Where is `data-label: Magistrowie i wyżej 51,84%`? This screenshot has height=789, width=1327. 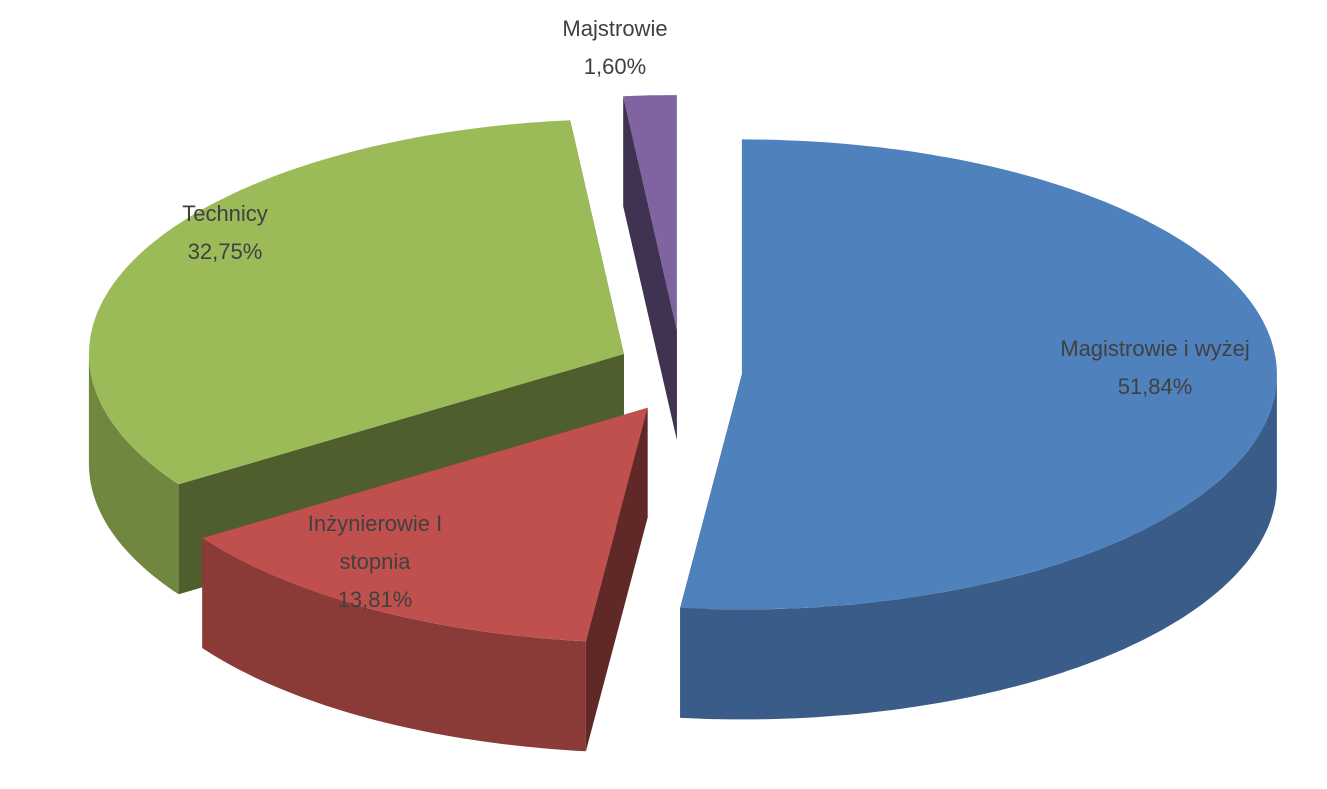
data-label: Magistrowie i wyżej 51,84% is located at coordinates (1155, 368).